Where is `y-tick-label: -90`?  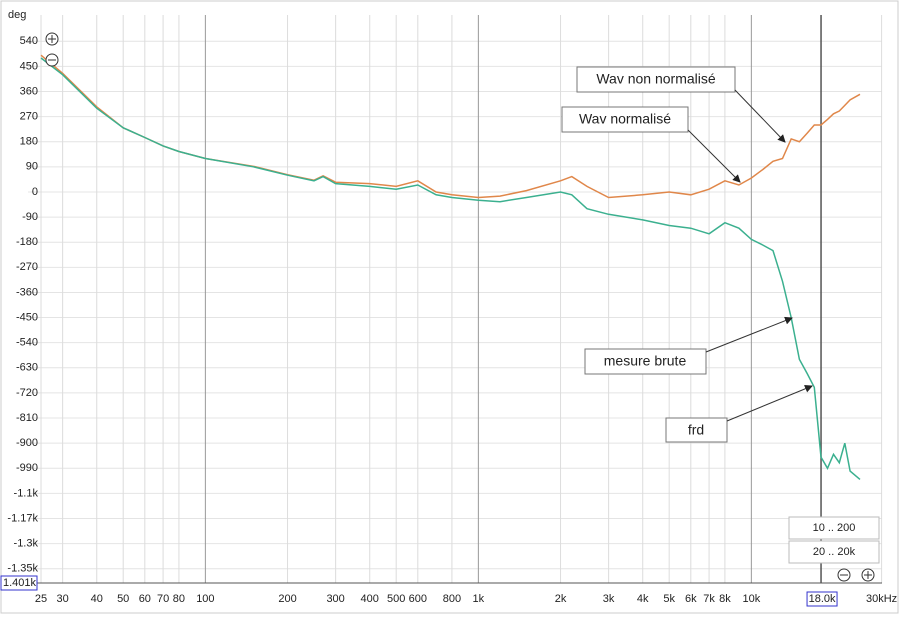 y-tick-label: -90 is located at coordinates (30, 217).